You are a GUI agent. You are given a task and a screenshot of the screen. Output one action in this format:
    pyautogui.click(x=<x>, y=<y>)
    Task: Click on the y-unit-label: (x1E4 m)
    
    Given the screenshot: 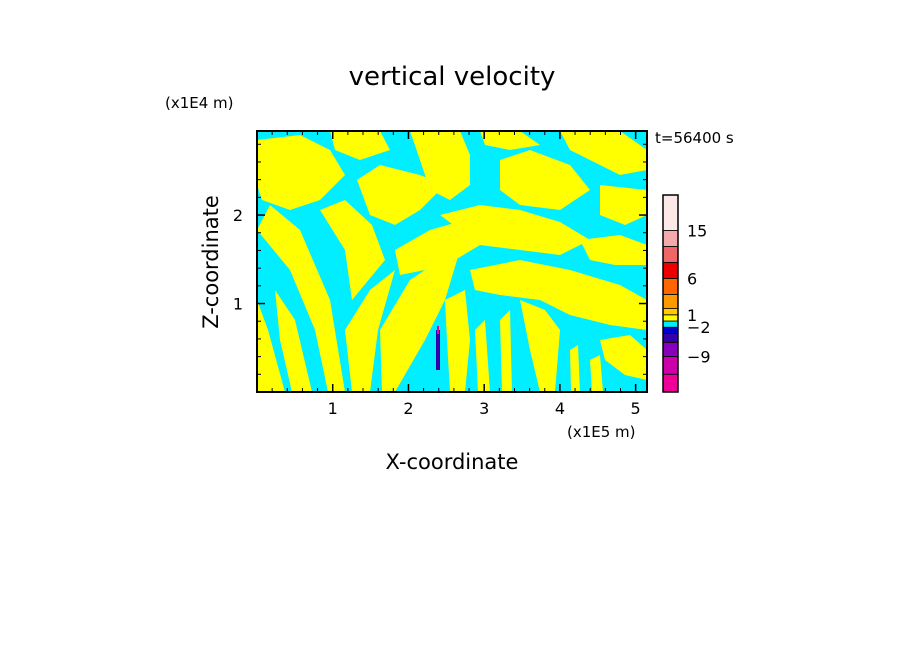 What is the action you would take?
    pyautogui.click(x=199, y=103)
    